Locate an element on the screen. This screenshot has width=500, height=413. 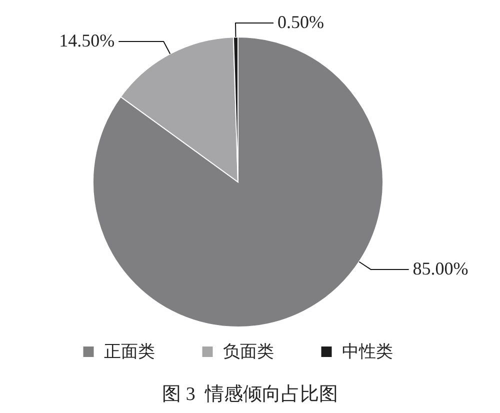
data-label: 85.00% is located at coordinates (440, 268).